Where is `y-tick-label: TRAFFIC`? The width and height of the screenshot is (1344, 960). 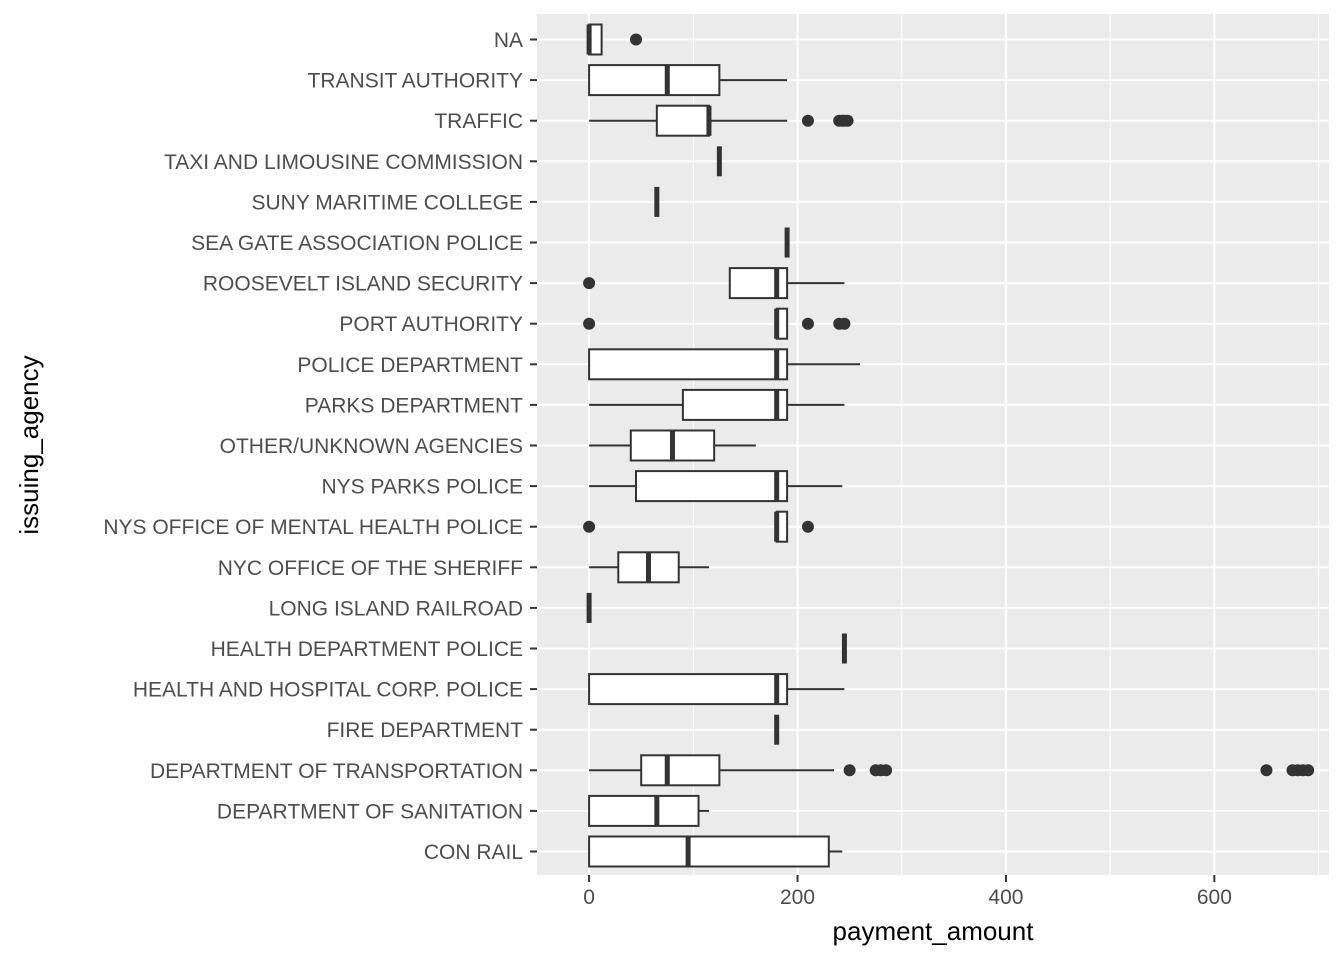 y-tick-label: TRAFFIC is located at coordinates (478, 121).